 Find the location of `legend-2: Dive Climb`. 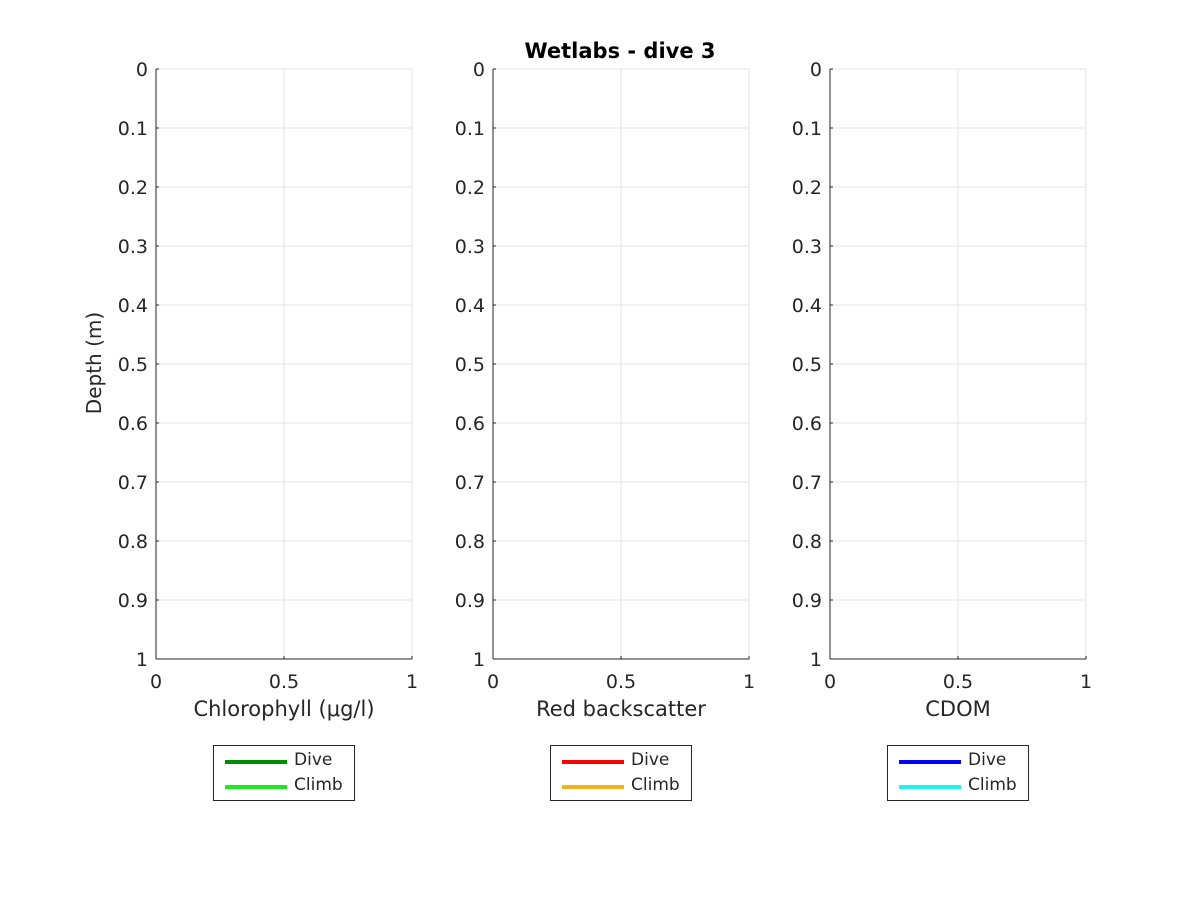

legend-2: Dive Climb is located at coordinates (621, 773).